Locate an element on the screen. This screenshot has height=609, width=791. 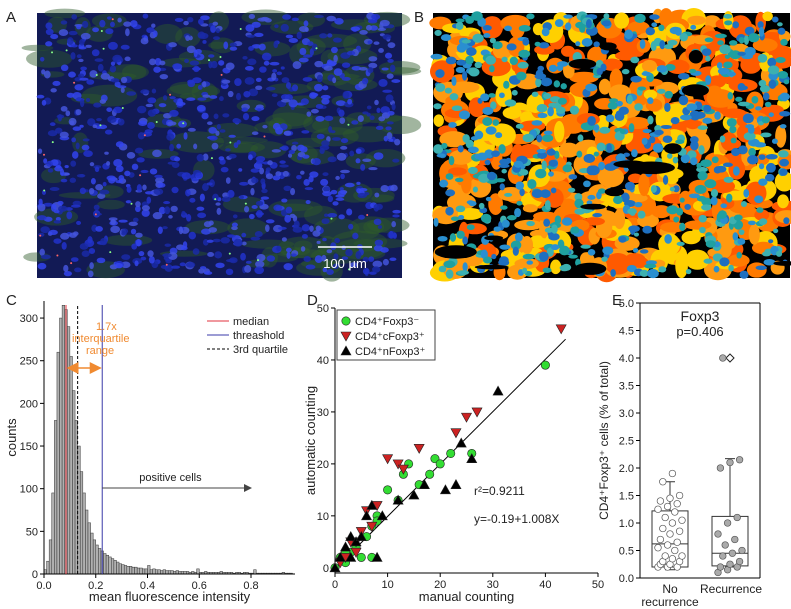
y-tick-label: 20 is located at coordinates (323, 465).